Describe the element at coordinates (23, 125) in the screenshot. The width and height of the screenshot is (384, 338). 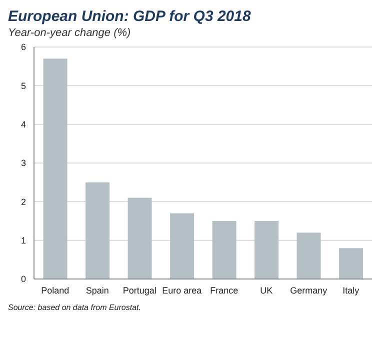
I see `y-tick-label: 4` at that location.